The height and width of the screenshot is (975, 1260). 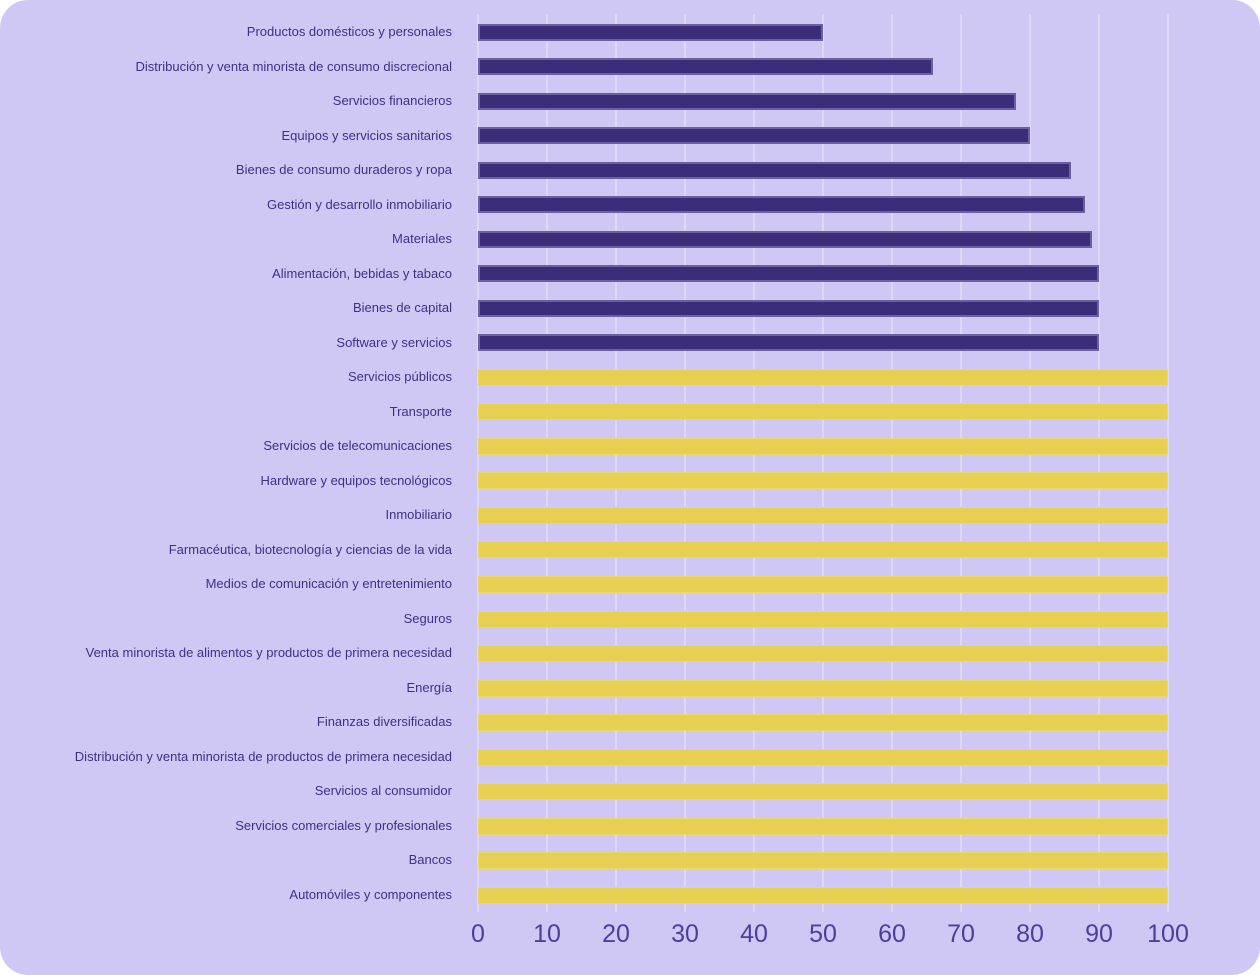 I want to click on category-label: Automóviles y componentes, so click(x=370, y=894).